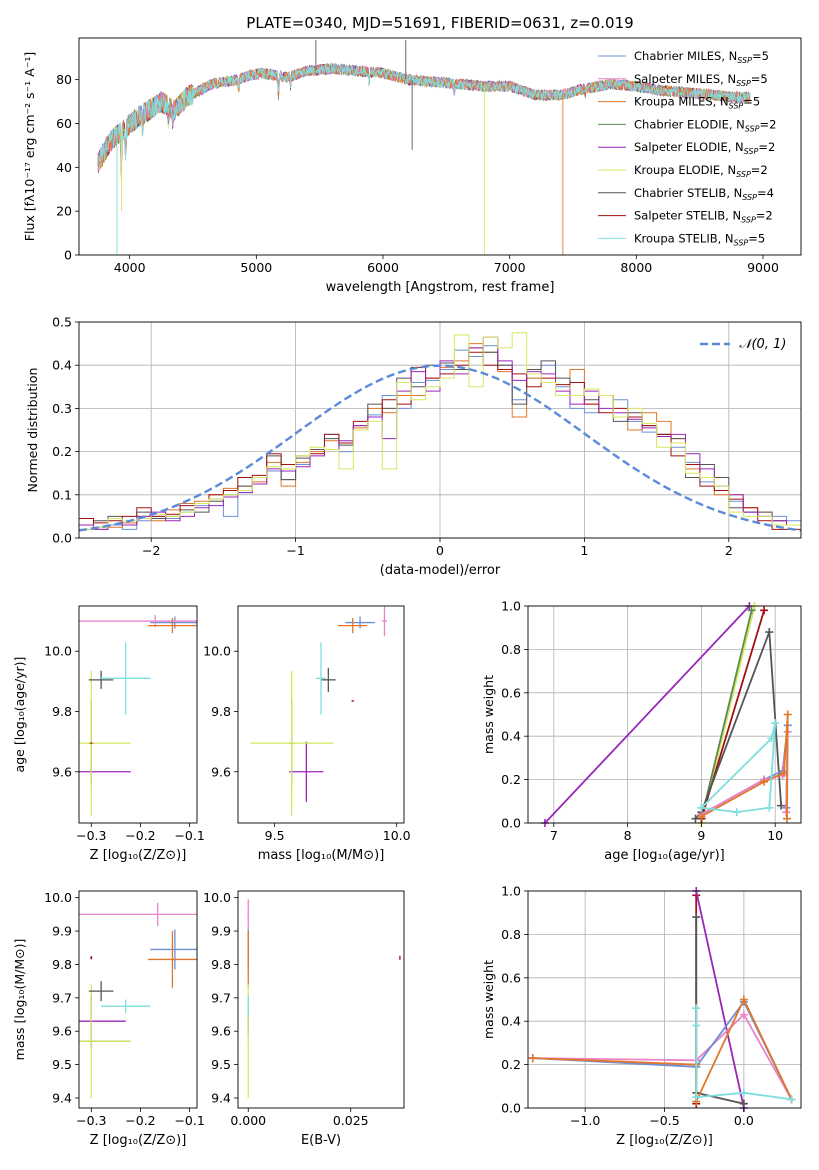  I want to click on legend-label-chabrier_miles: Chabrier MILES, NSSP=5, so click(701, 57).